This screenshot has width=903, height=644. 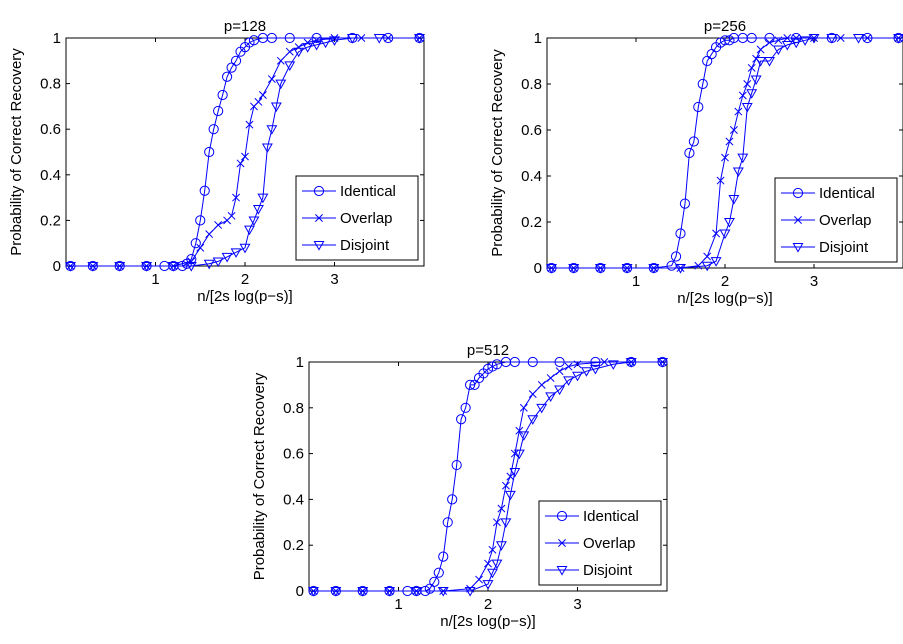 What do you see at coordinates (300, 591) in the screenshot?
I see `y-tick-label: 0` at bounding box center [300, 591].